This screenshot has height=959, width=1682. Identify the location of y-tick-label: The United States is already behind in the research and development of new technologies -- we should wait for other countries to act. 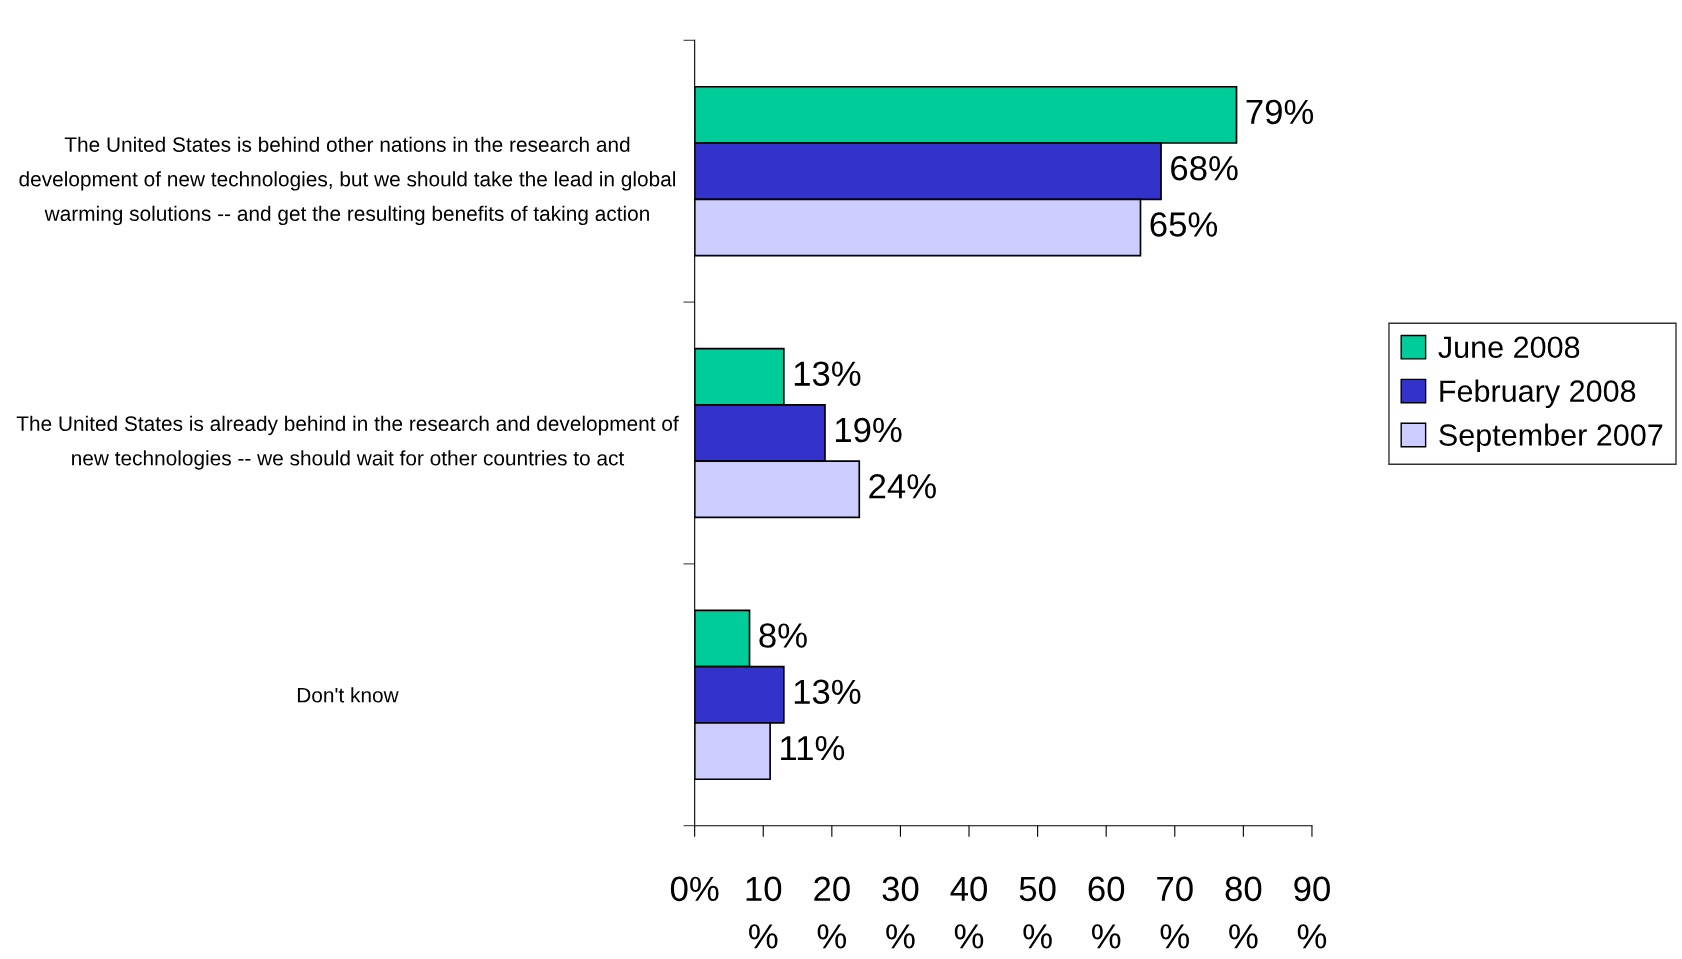
(347, 442).